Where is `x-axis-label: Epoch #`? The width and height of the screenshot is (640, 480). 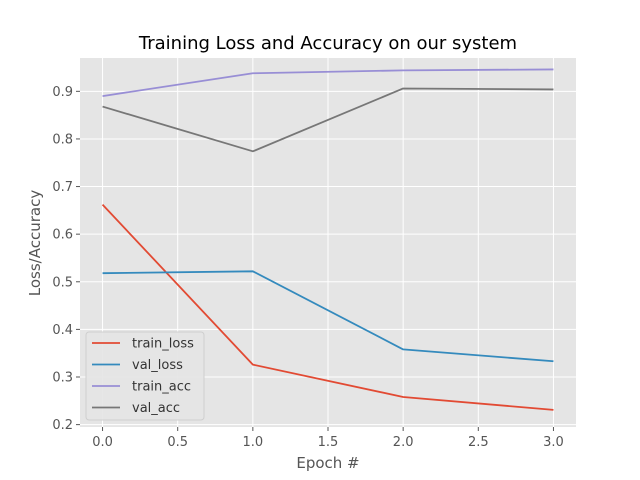 x-axis-label: Epoch # is located at coordinates (327, 463).